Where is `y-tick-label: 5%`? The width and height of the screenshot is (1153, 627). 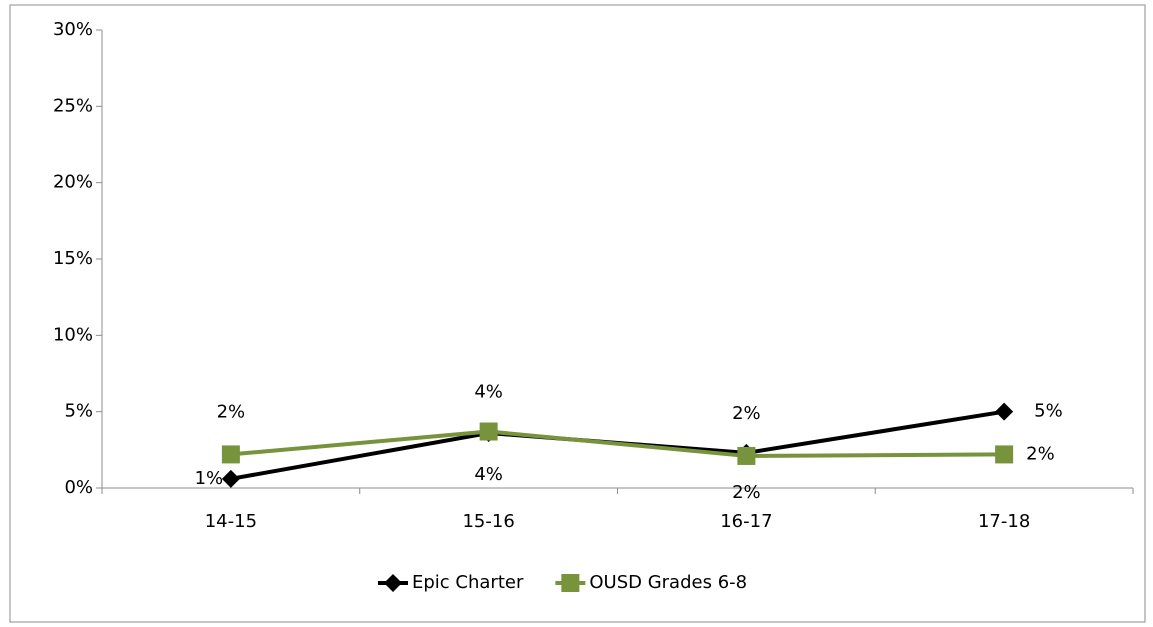
y-tick-label: 5% is located at coordinates (78, 411).